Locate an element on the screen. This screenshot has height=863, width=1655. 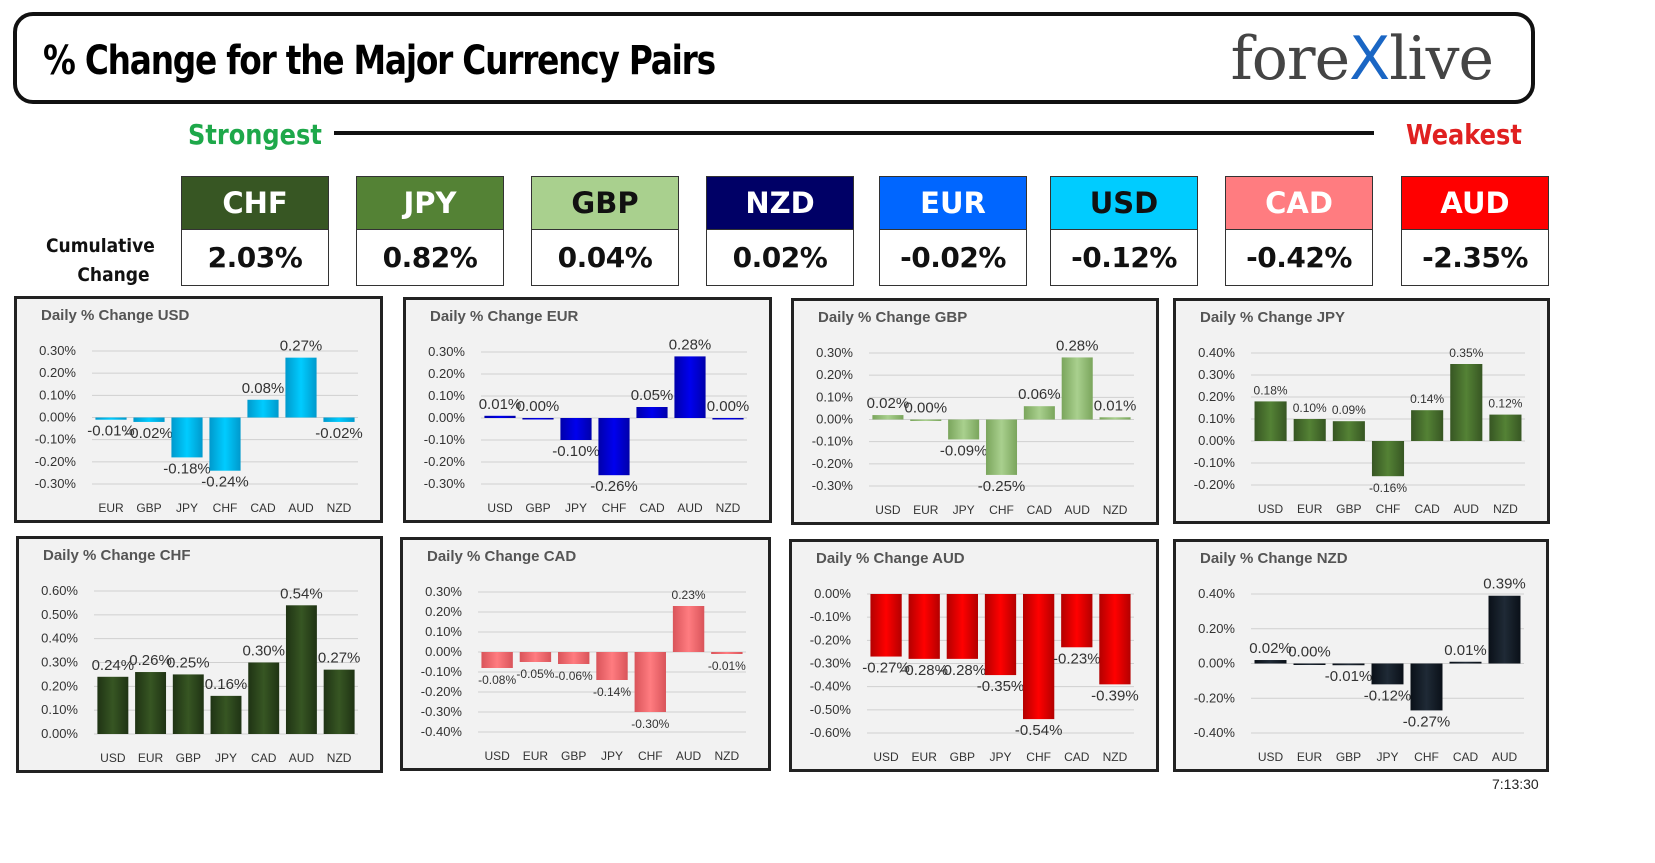
currency-box-gbp: GBP 0.04% is located at coordinates (605, 231).